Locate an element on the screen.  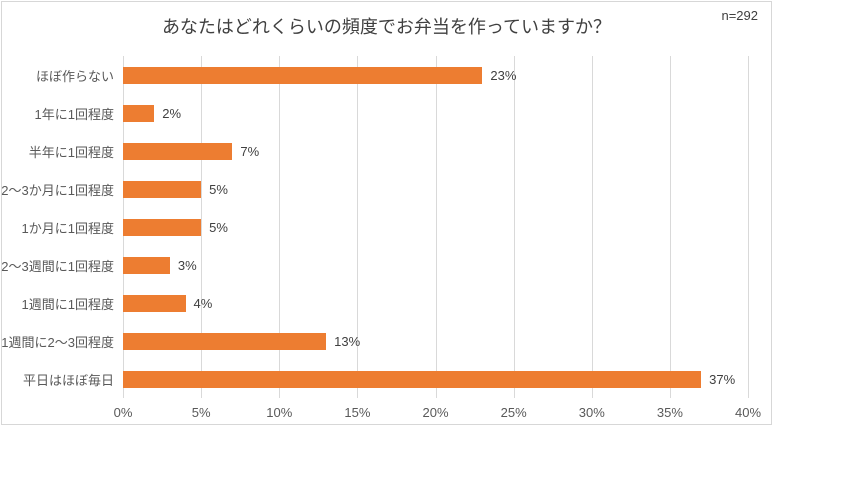
x-axis-tick-label: 30% is located at coordinates (591, 412).